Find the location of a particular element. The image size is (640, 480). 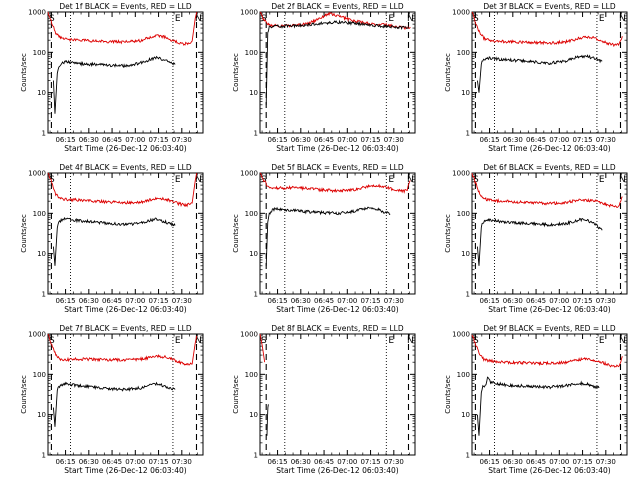

panel-title: Det 4f BLACK = Events, RED = LLD is located at coordinates (125, 167).